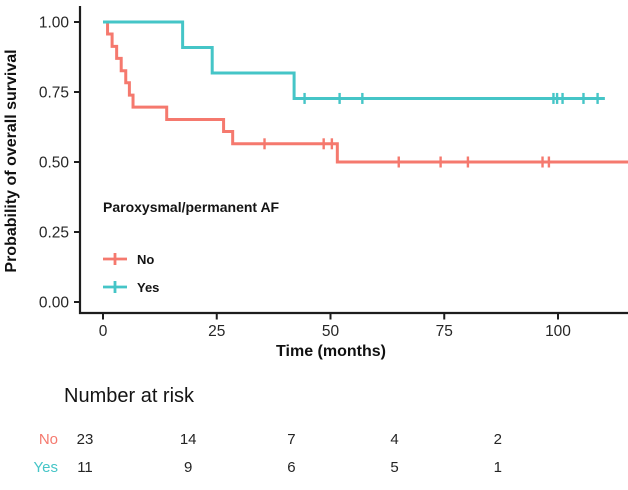 The height and width of the screenshot is (490, 628). What do you see at coordinates (354, 60) in the screenshot?
I see `survival-curve-yes` at bounding box center [354, 60].